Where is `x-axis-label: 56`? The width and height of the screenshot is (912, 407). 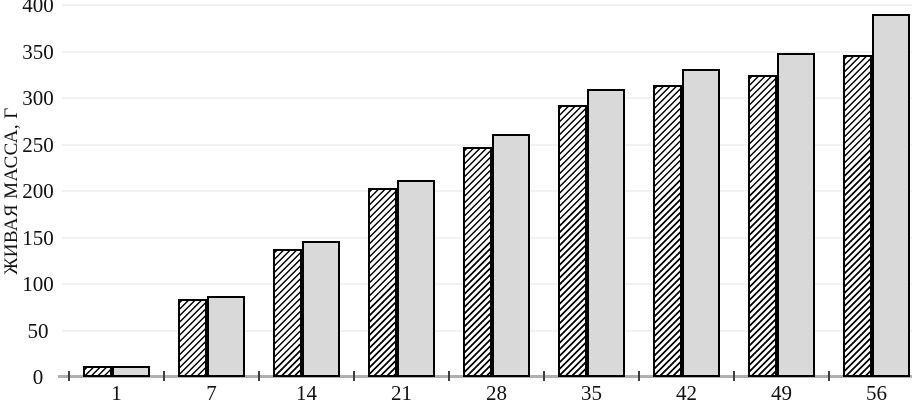
x-axis-label: 56 is located at coordinates (876, 393).